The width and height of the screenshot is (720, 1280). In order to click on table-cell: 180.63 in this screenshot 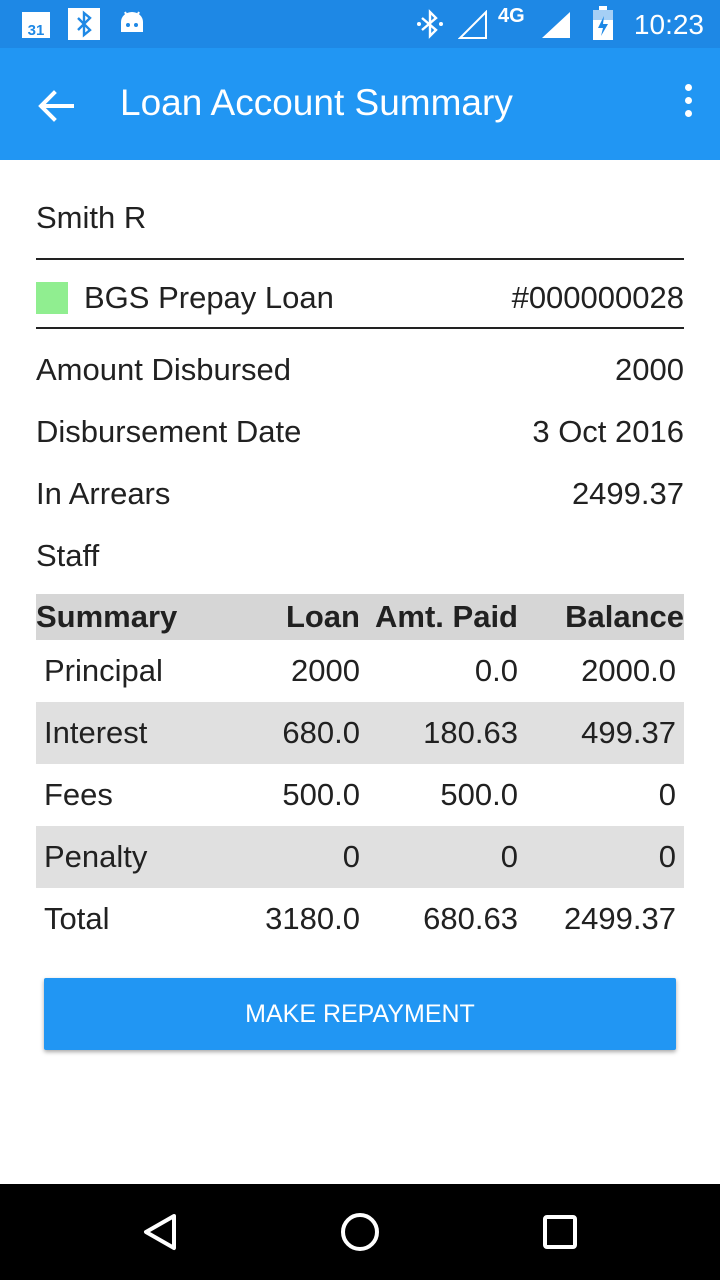, I will do `click(439, 733)`.